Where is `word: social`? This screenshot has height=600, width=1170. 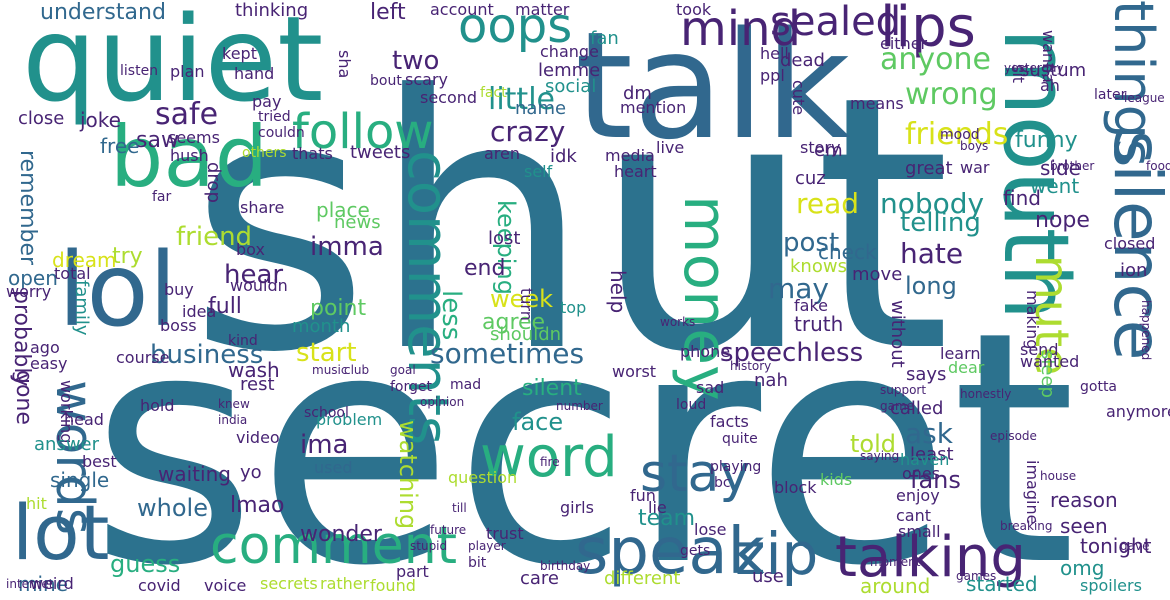 word: social is located at coordinates (571, 86).